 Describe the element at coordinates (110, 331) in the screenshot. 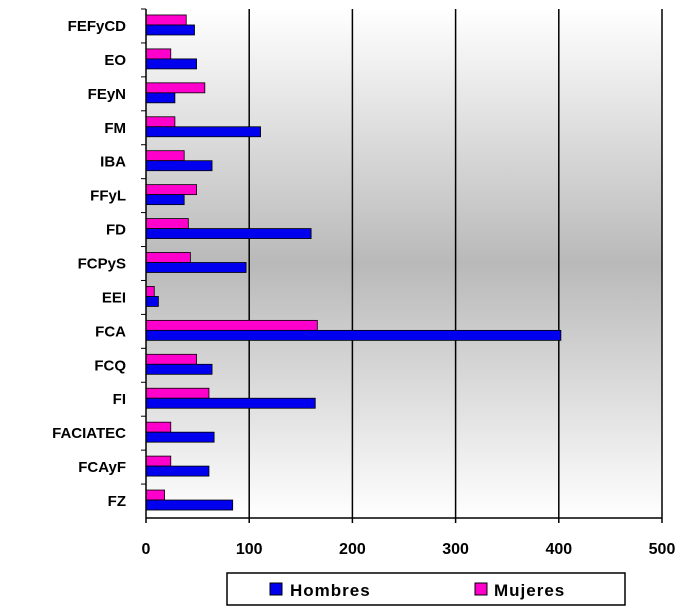

I see `category-label: FCA` at that location.